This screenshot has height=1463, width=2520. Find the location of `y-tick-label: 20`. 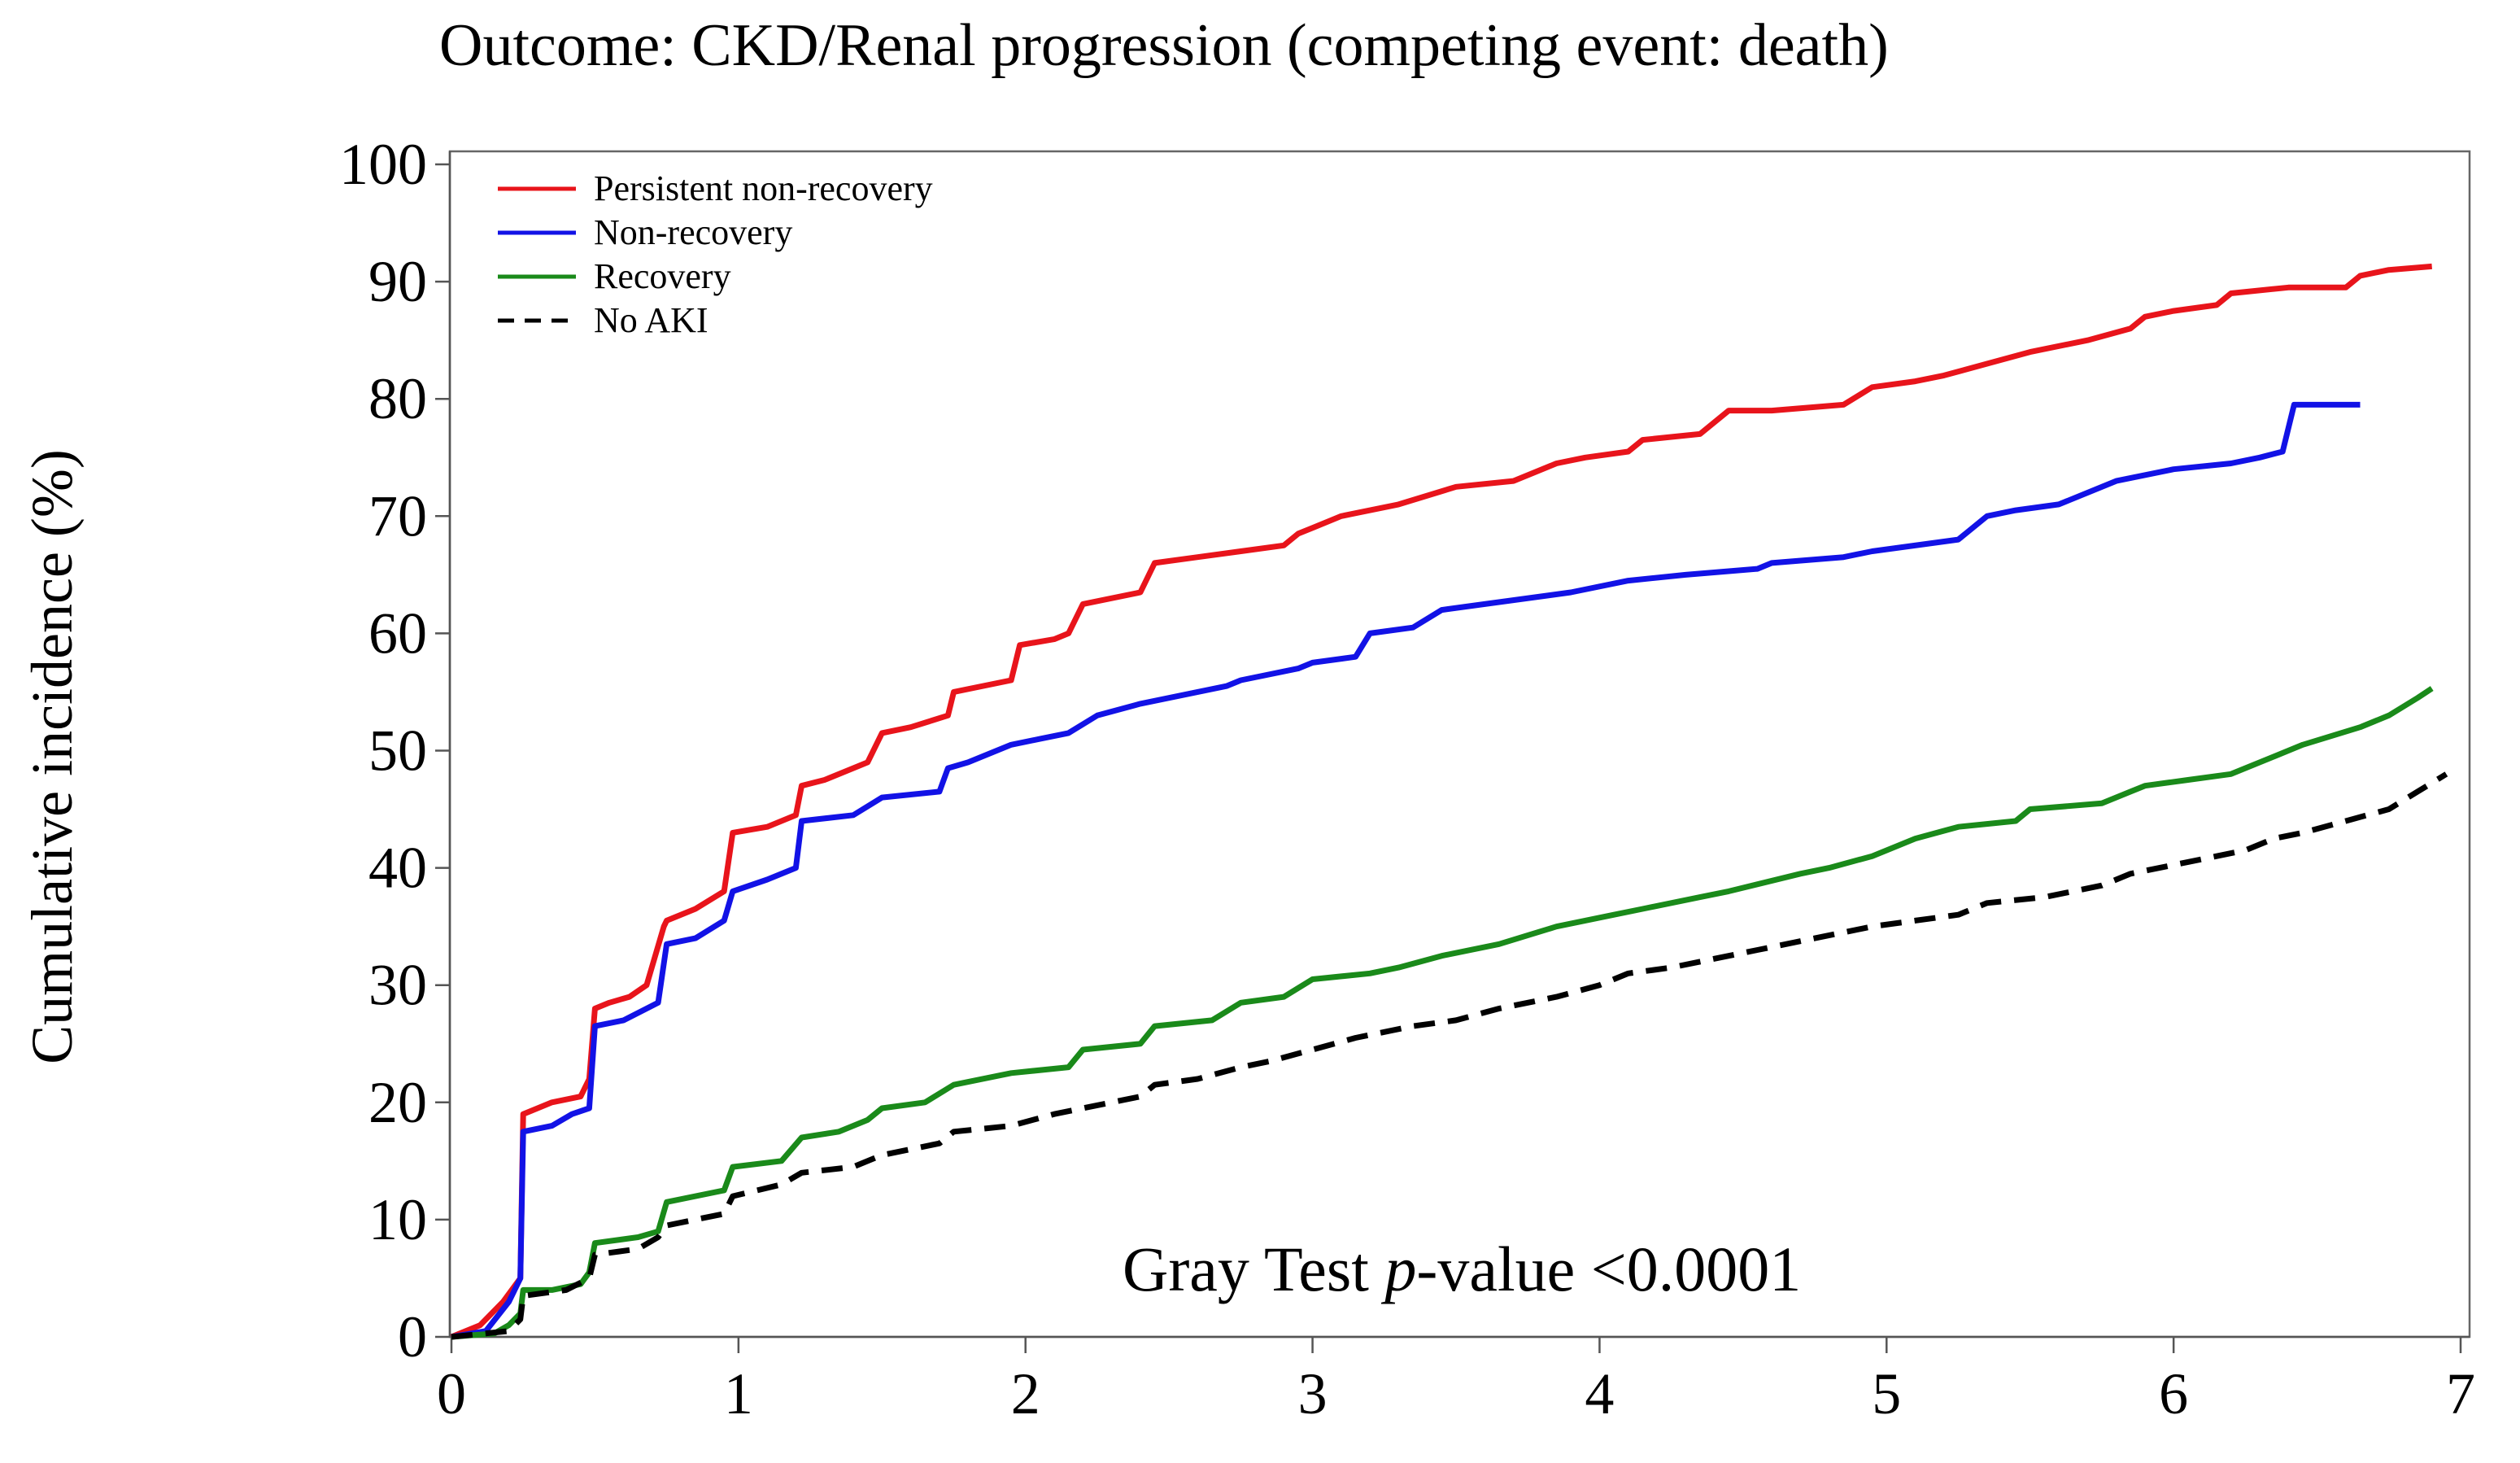

y-tick-label: 20 is located at coordinates (397, 1102).